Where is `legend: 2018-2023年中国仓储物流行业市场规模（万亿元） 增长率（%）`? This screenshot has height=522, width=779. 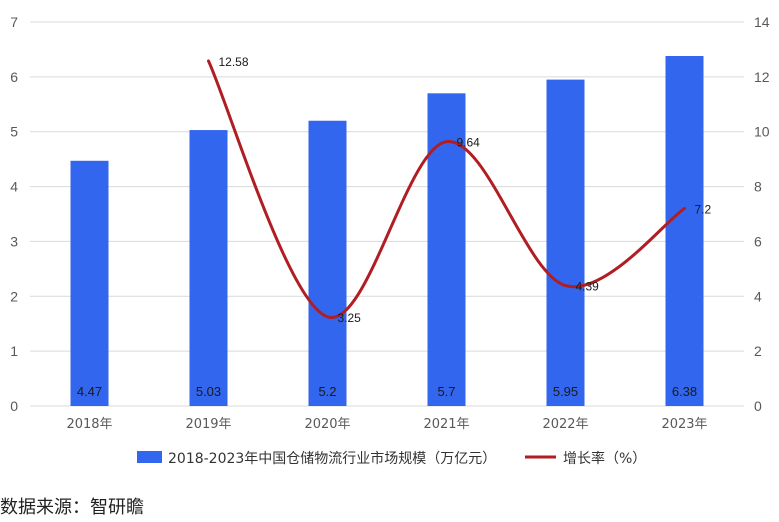 legend: 2018-2023年中国仓储物流行业市场规模（万亿元） 增长率（%） is located at coordinates (391, 458).